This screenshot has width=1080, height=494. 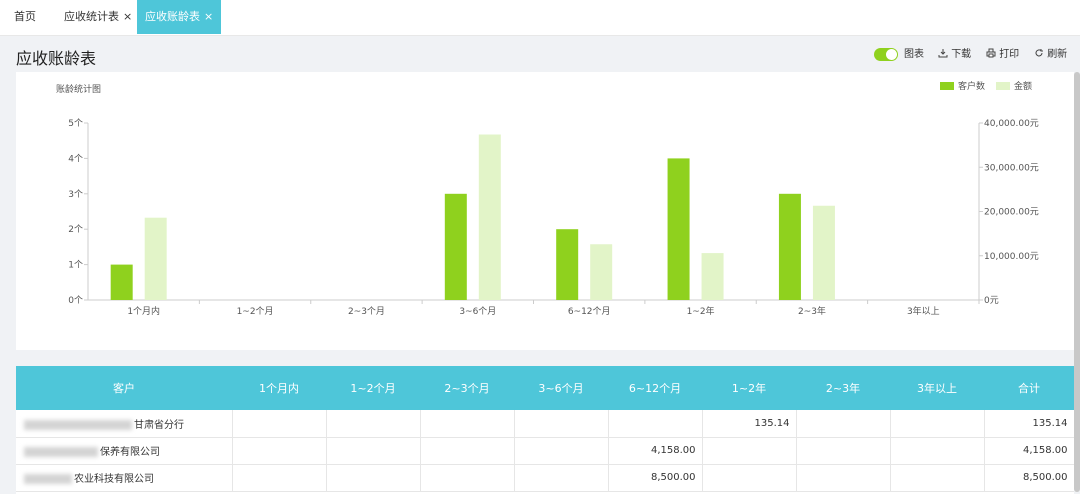 I want to click on chart-legend: 客户数 金额, so click(x=986, y=87).